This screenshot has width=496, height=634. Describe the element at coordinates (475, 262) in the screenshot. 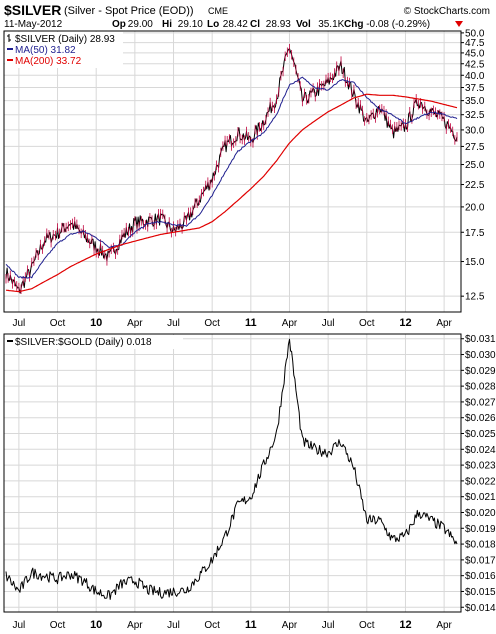

I see `y-tick-label: 15.0` at that location.